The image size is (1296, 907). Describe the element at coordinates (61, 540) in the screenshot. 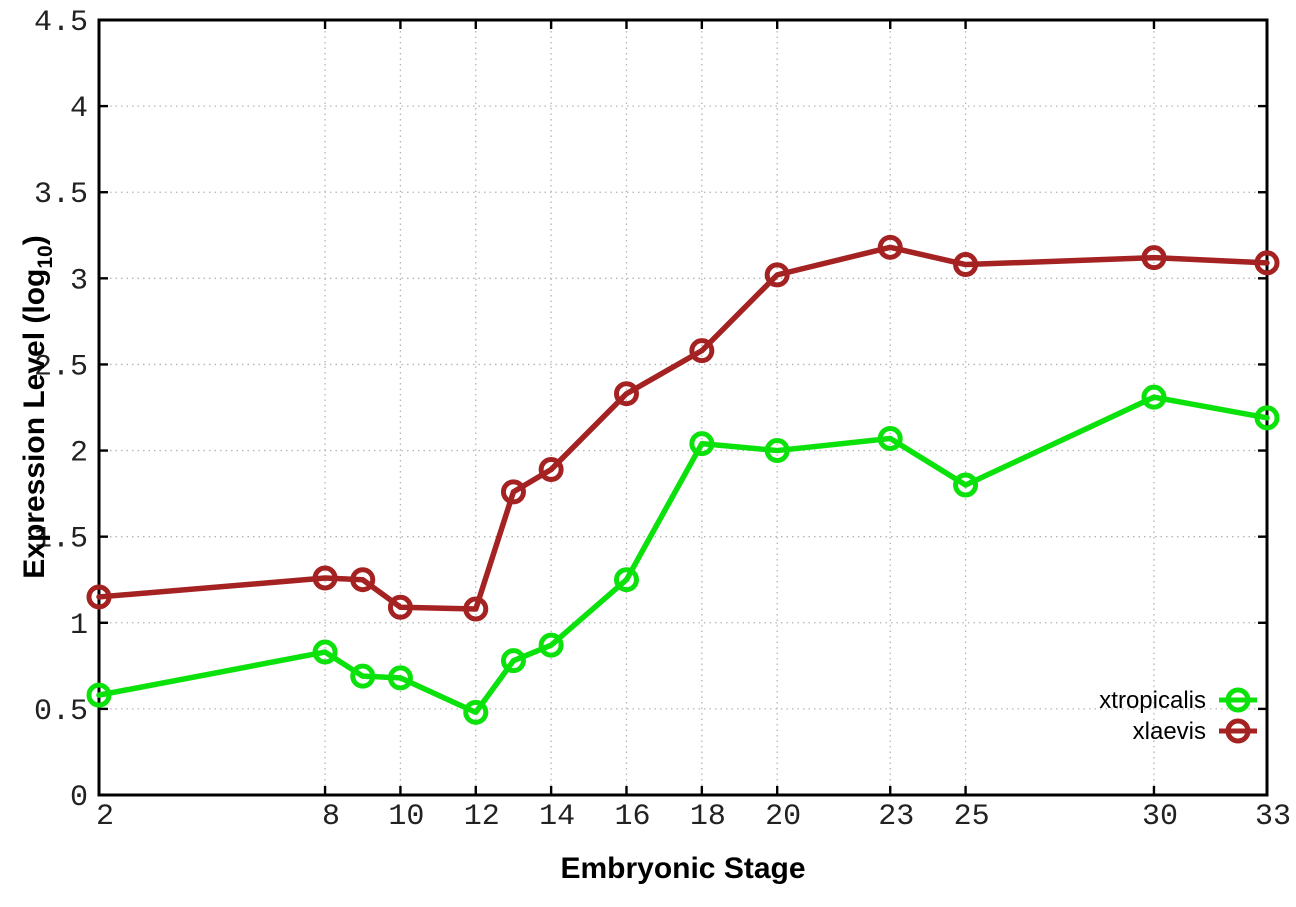

I see `y-tick-label-1.5: 1.5` at that location.